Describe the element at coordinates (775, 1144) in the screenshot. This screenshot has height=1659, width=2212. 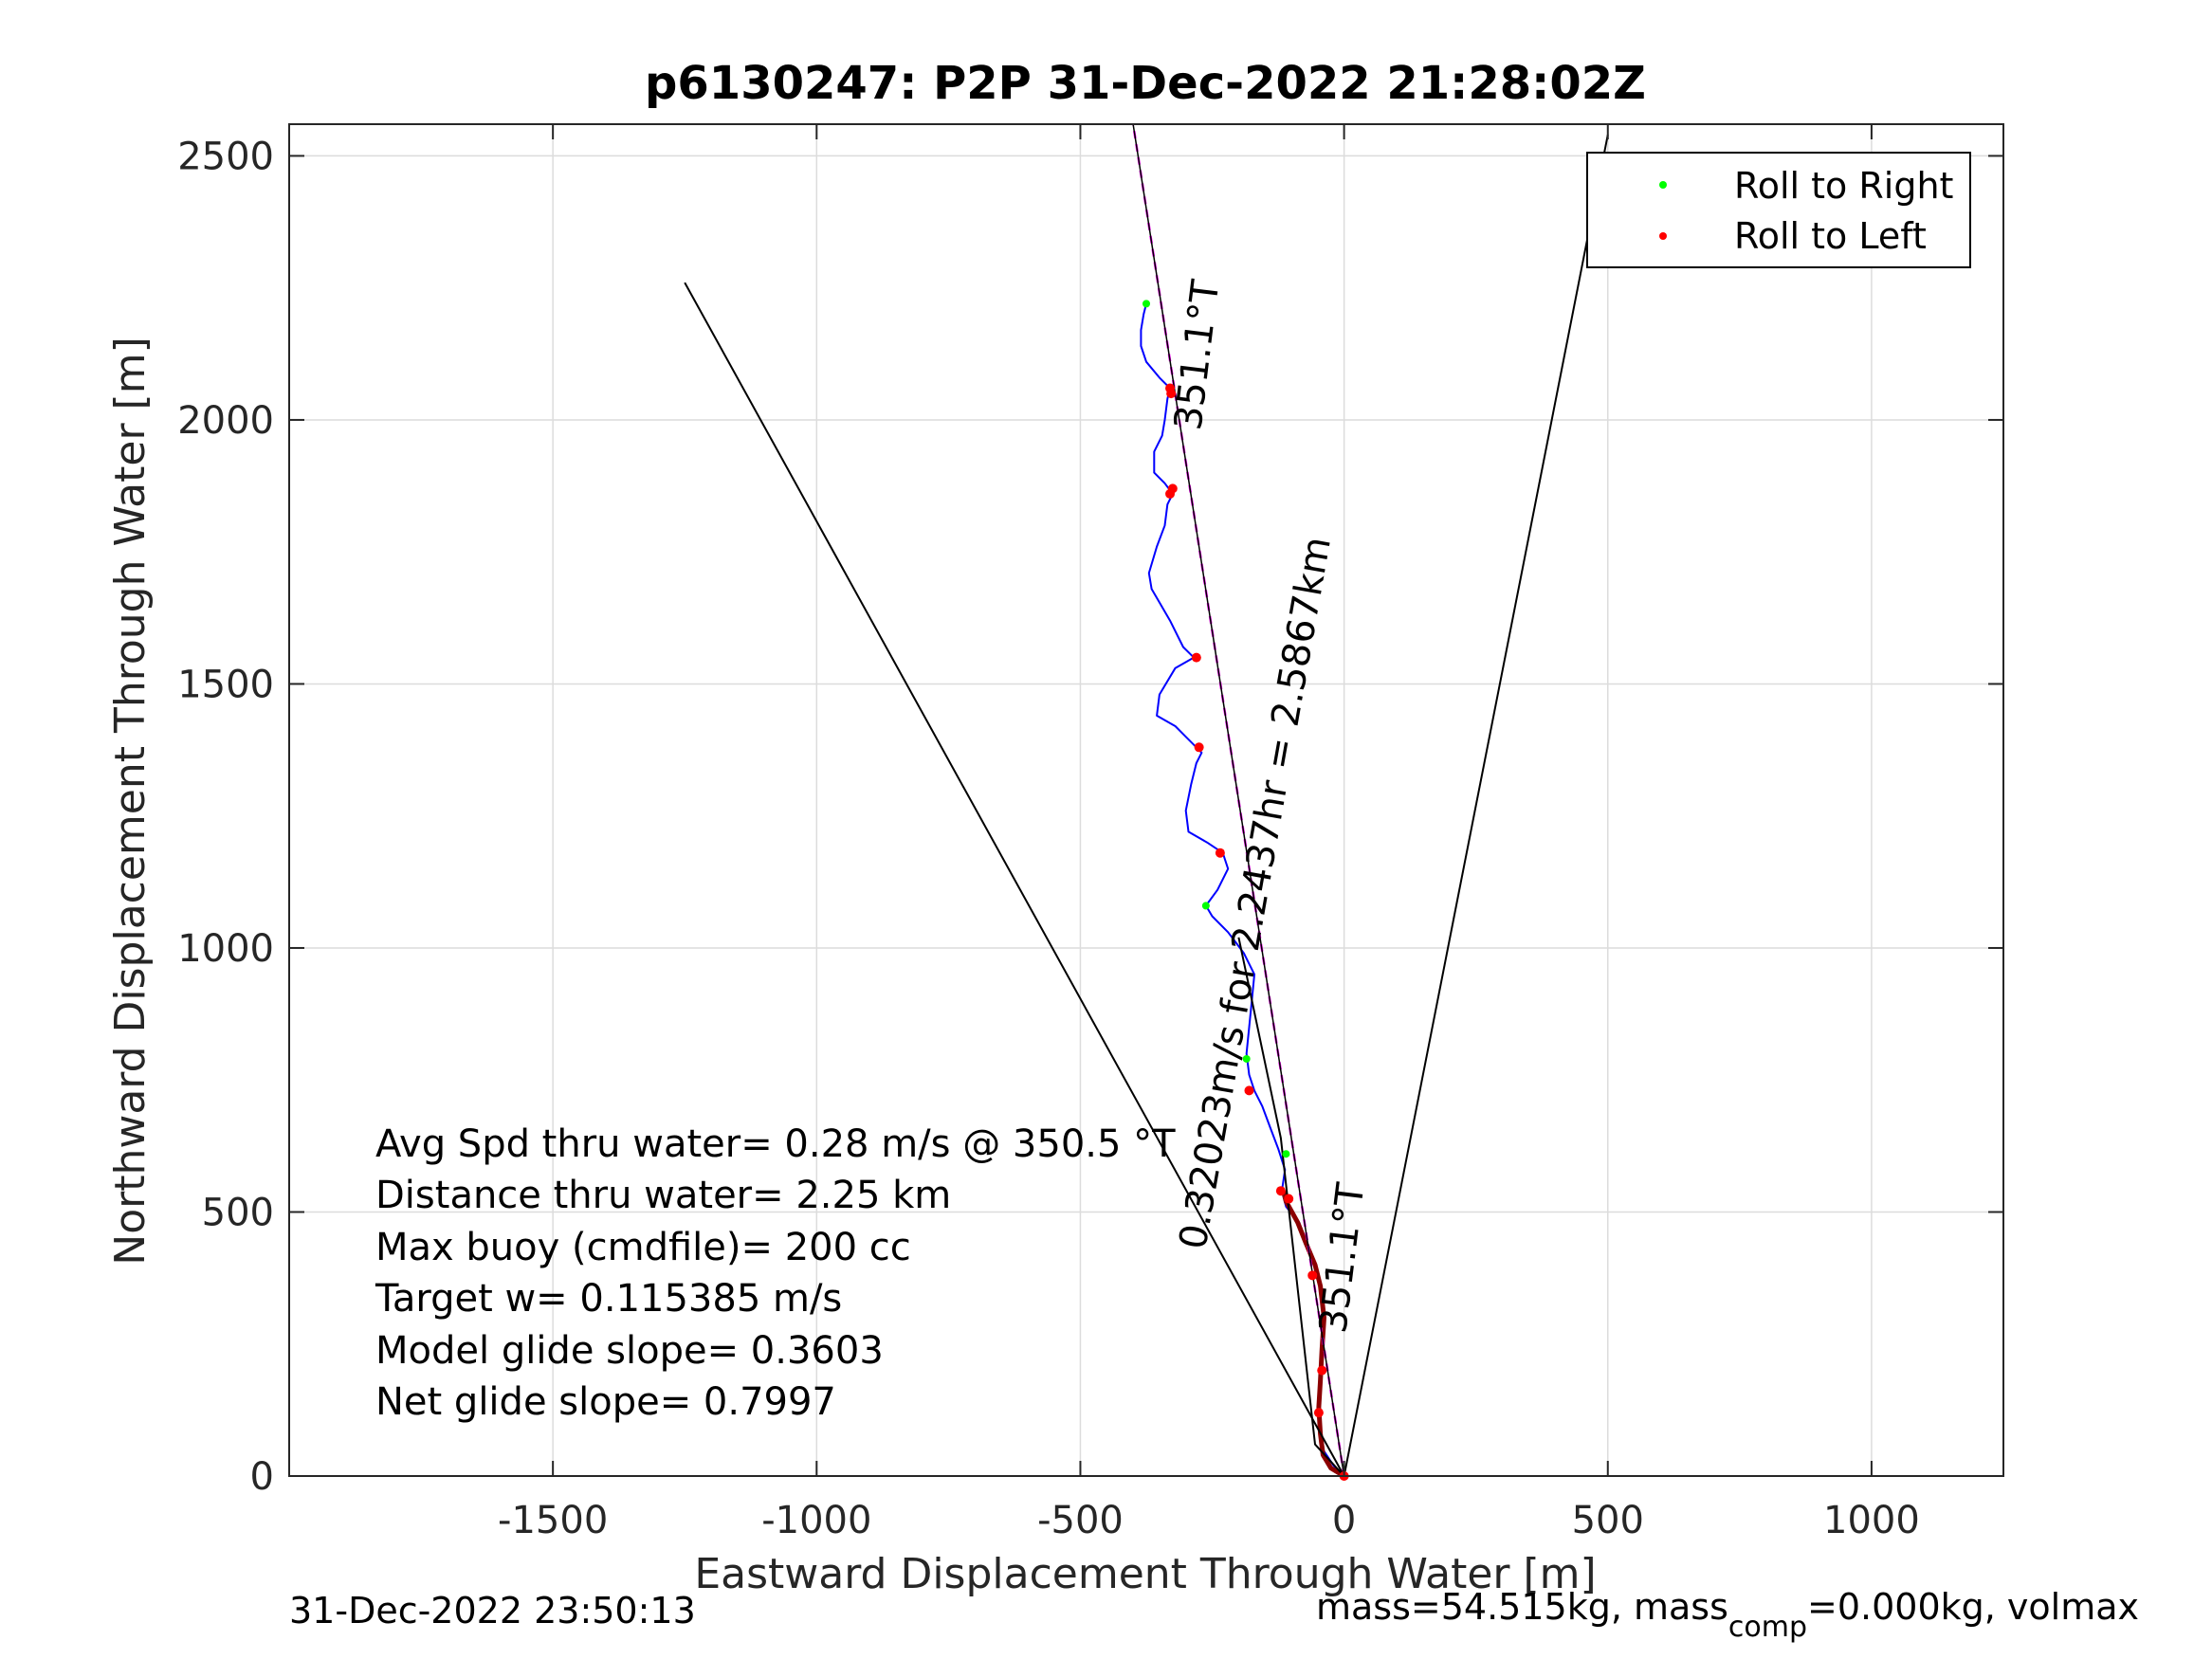
I see `stat-avg-speed: Avg Spd thru water= 0.28 m/s @ 350.5 °T` at that location.